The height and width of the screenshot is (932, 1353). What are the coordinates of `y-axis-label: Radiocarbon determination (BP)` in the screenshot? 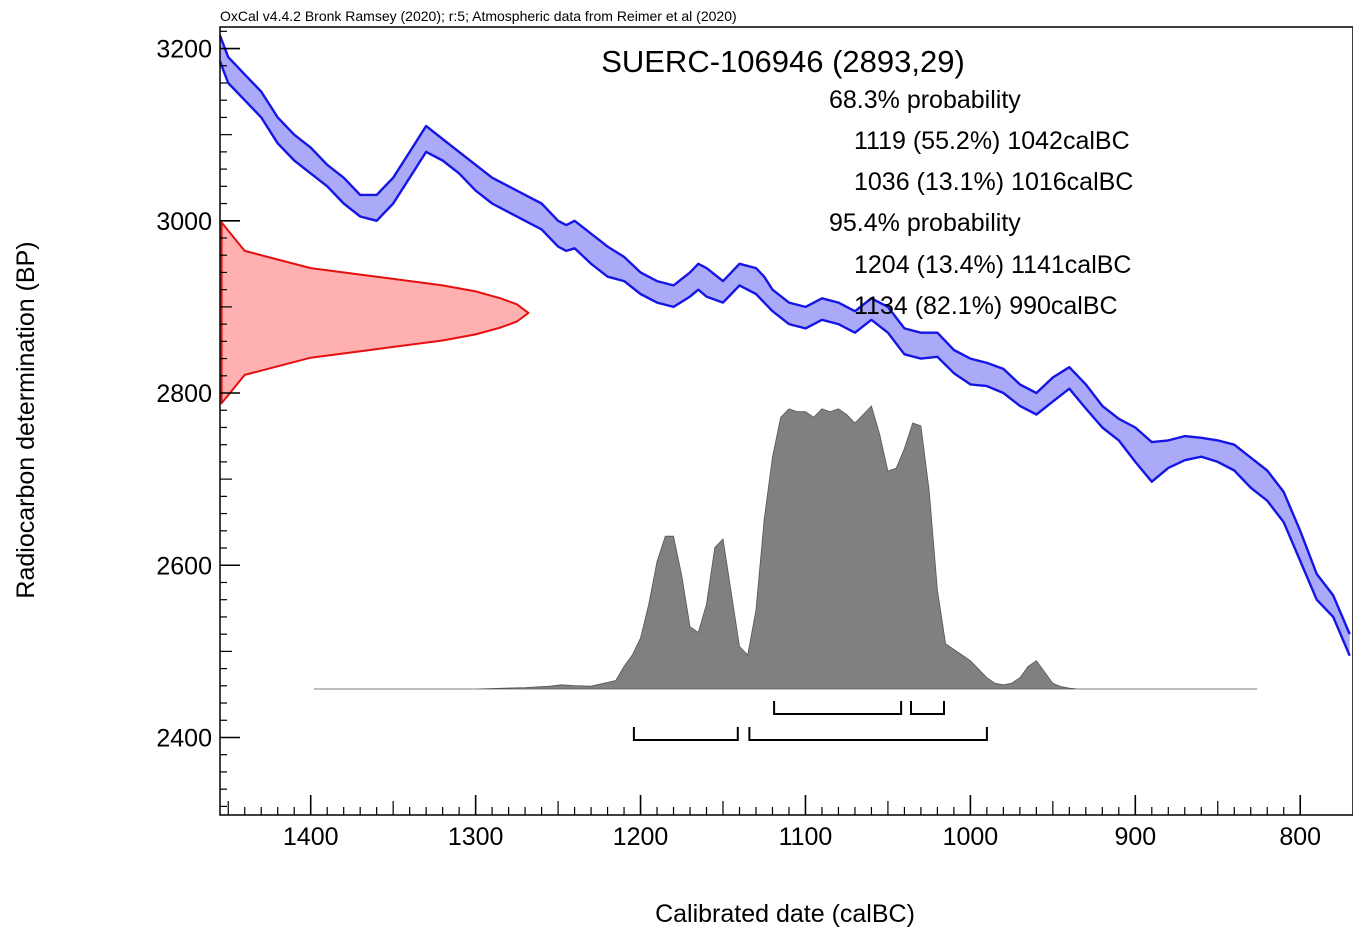 It's located at (26, 419).